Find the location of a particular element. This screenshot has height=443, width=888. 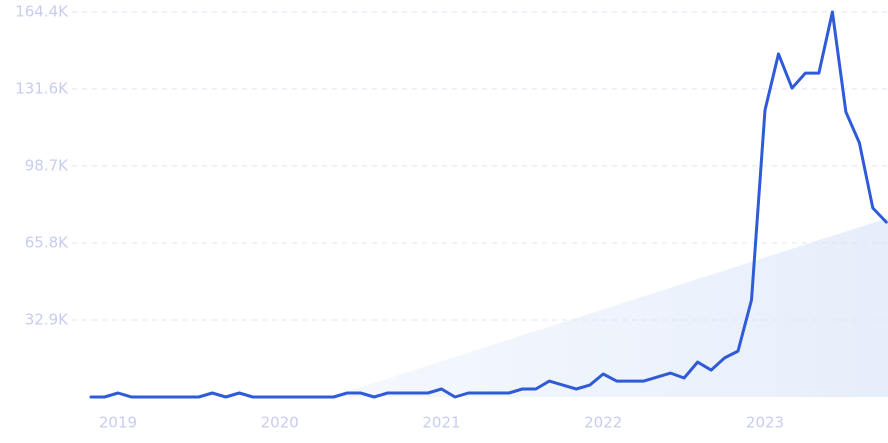

x-tick-label: 2023 is located at coordinates (765, 423).